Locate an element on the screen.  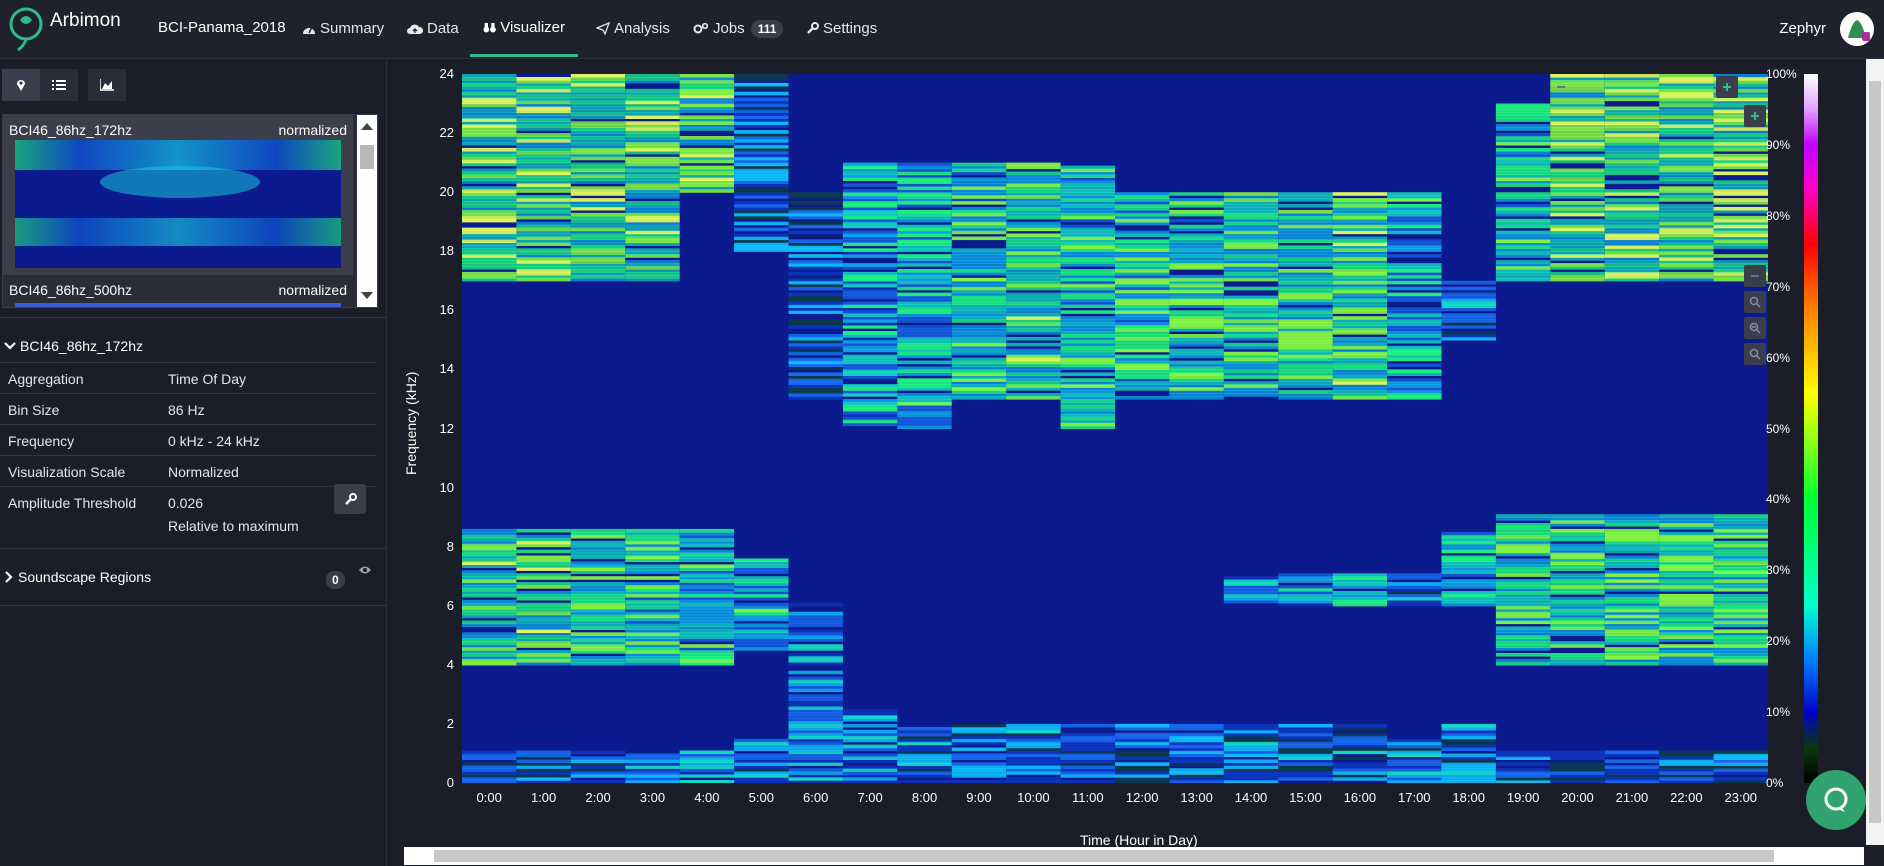
eye-icon is located at coordinates (365, 570).